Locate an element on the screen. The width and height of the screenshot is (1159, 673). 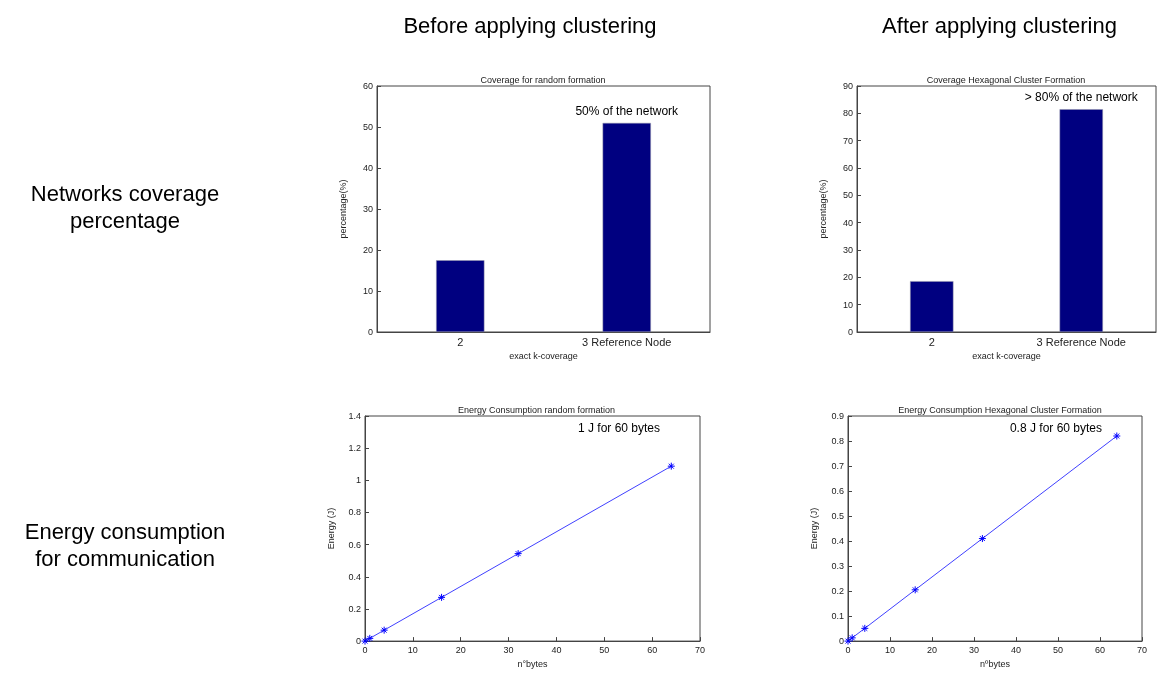
x-axis-title: n°bytes is located at coordinates (533, 663).